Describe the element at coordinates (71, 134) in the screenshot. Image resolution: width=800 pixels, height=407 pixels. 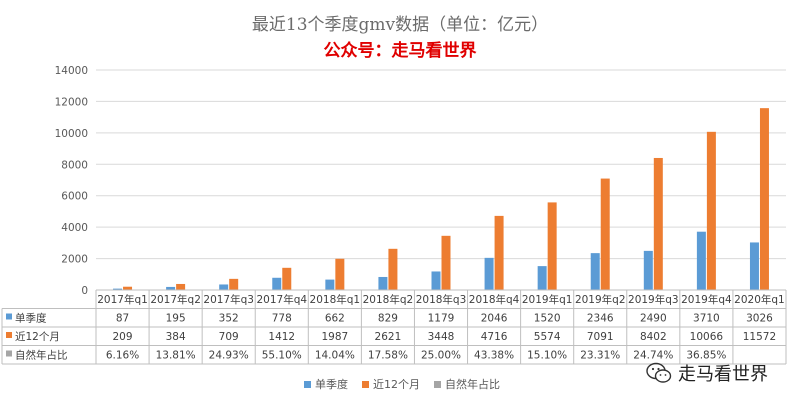
I see `y-tick-label: 10000` at that location.